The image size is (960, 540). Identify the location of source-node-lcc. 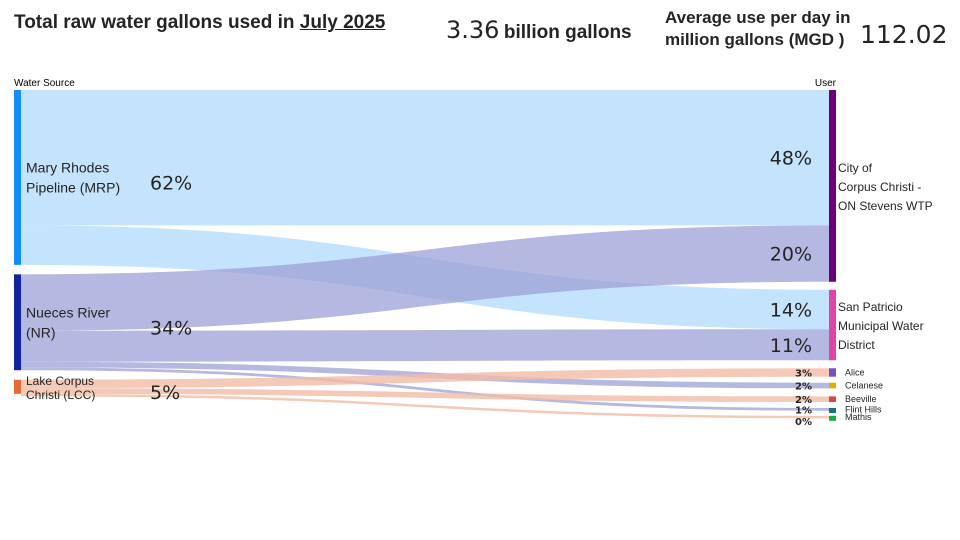
(17, 386).